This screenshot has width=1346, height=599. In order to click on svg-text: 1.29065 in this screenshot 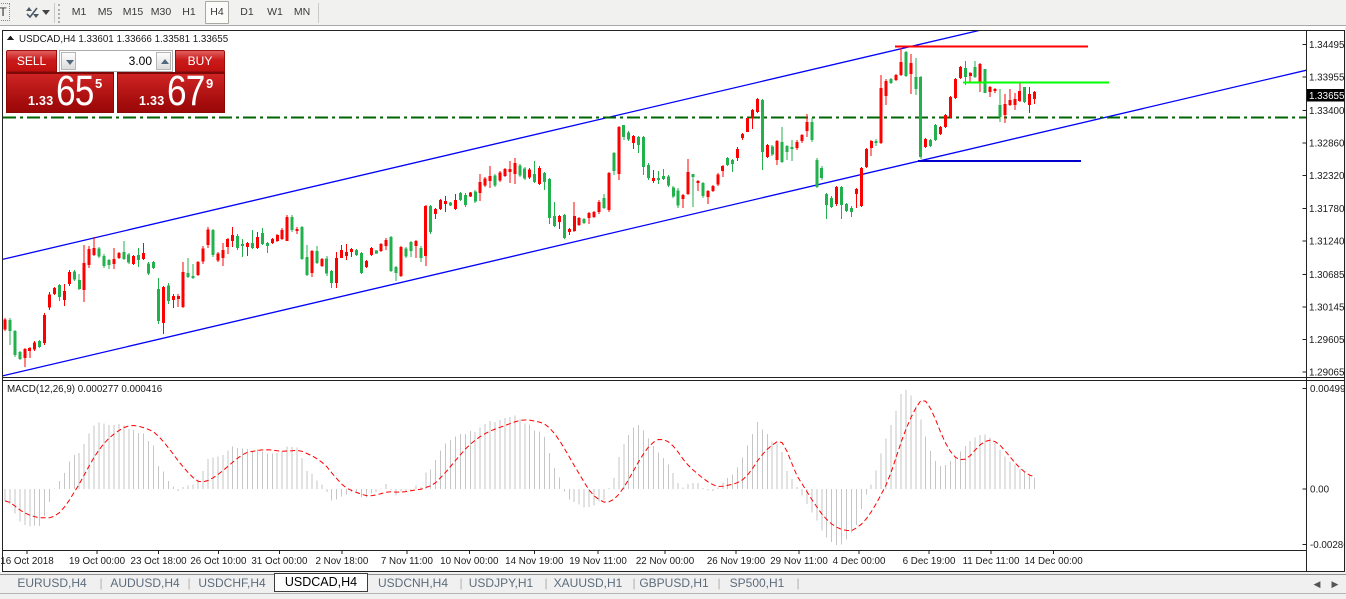, I will do `click(1327, 373)`.